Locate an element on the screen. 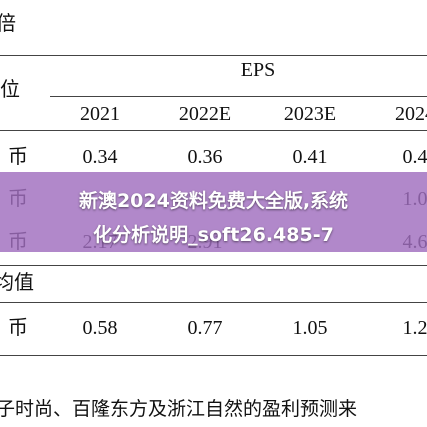 This screenshot has height=427, width=427. corner-label: 倍 is located at coordinates (8, 24).